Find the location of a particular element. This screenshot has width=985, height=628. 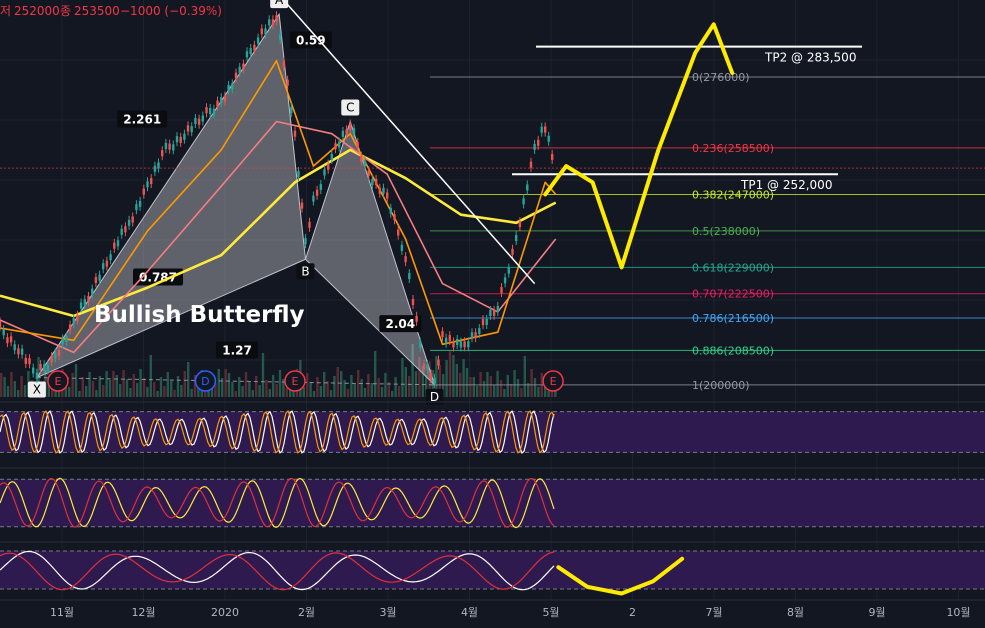

fib-level-label: 0.886(208500) is located at coordinates (733, 350).